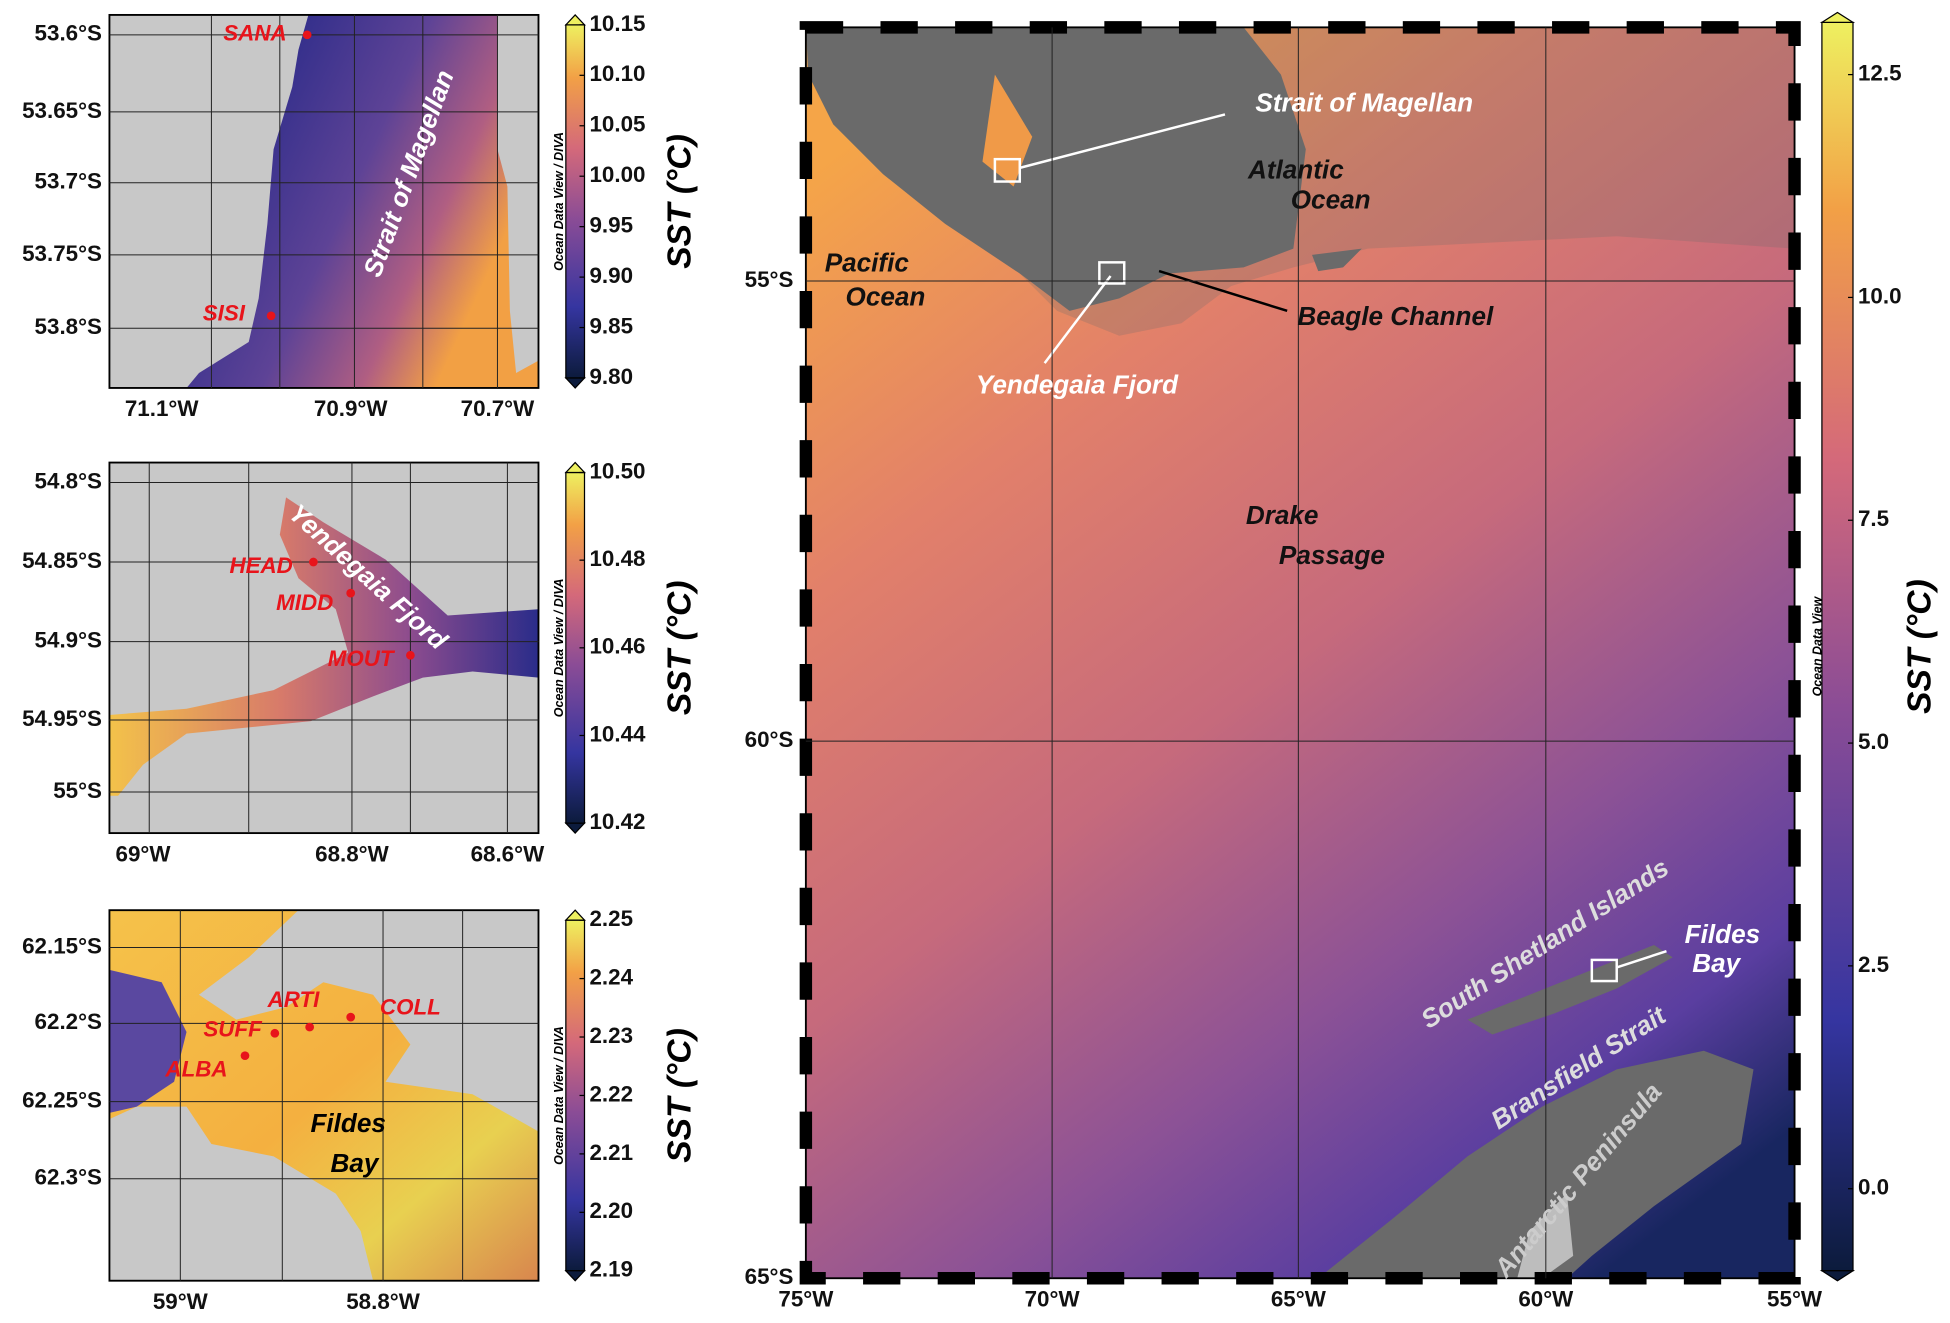 This screenshot has width=1950, height=1323. Describe the element at coordinates (617, 821) in the screenshot. I see `colorbar-tick-label: 10.42` at that location.